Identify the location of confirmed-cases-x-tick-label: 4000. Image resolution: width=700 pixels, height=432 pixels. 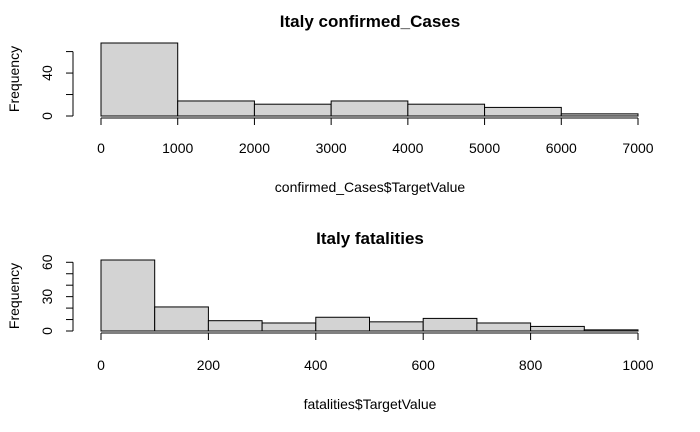
(407, 148).